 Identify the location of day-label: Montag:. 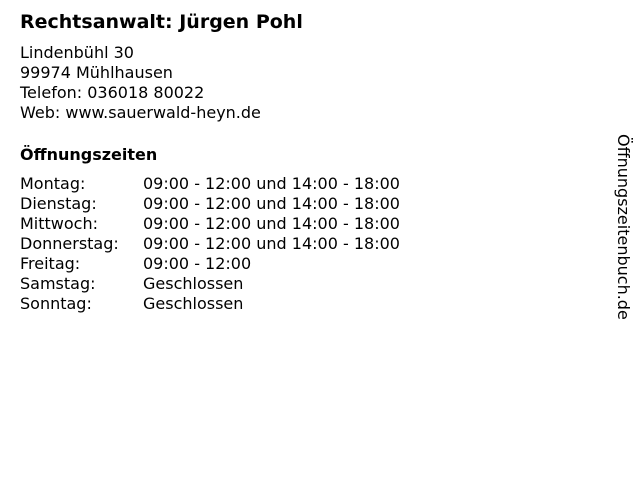
(53, 183).